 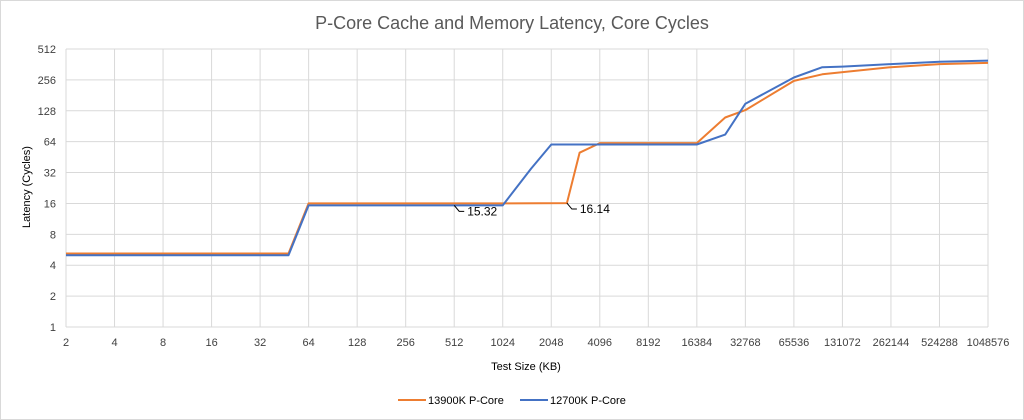 What do you see at coordinates (66, 343) in the screenshot?
I see `x-tick-label: 2` at bounding box center [66, 343].